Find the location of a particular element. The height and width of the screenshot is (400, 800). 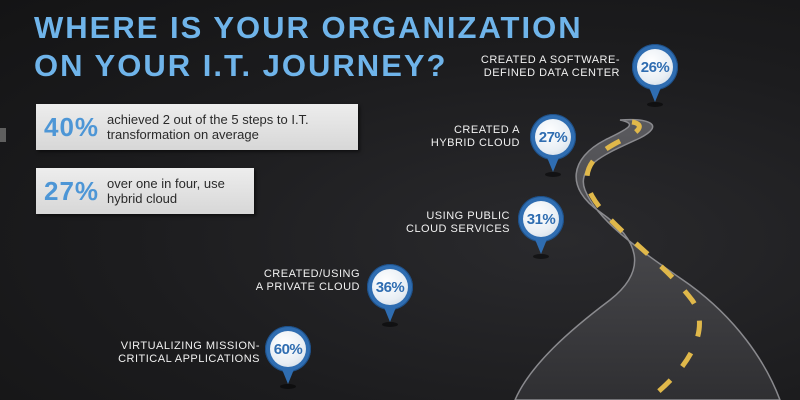

stat-percent: 40% is located at coordinates (72, 126).